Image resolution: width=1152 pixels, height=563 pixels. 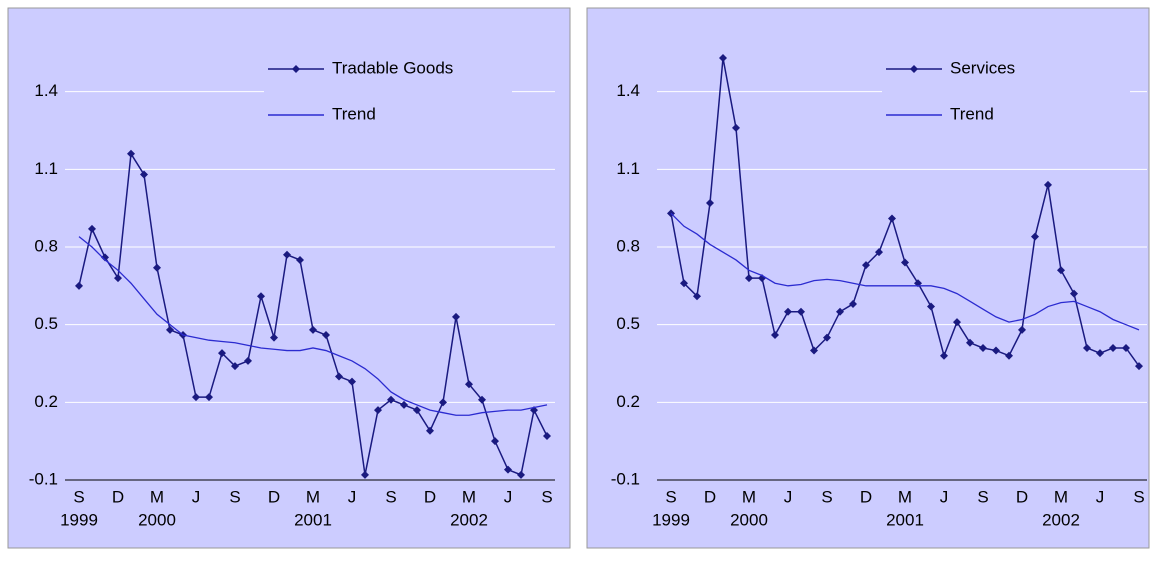 What do you see at coordinates (1006, 92) in the screenshot?
I see `legend-box` at bounding box center [1006, 92].